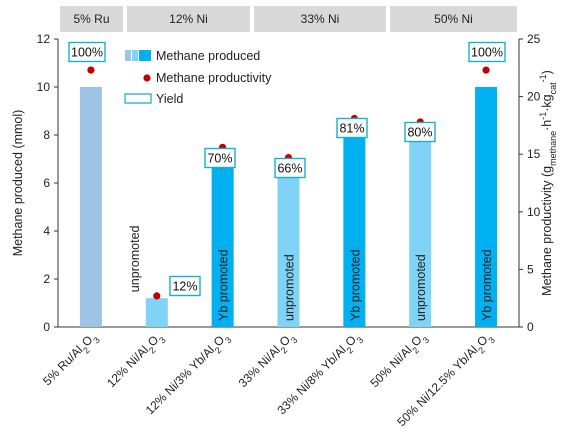  What do you see at coordinates (136, 361) in the screenshot?
I see `category-label: 12% Ni/Al2O3` at bounding box center [136, 361].